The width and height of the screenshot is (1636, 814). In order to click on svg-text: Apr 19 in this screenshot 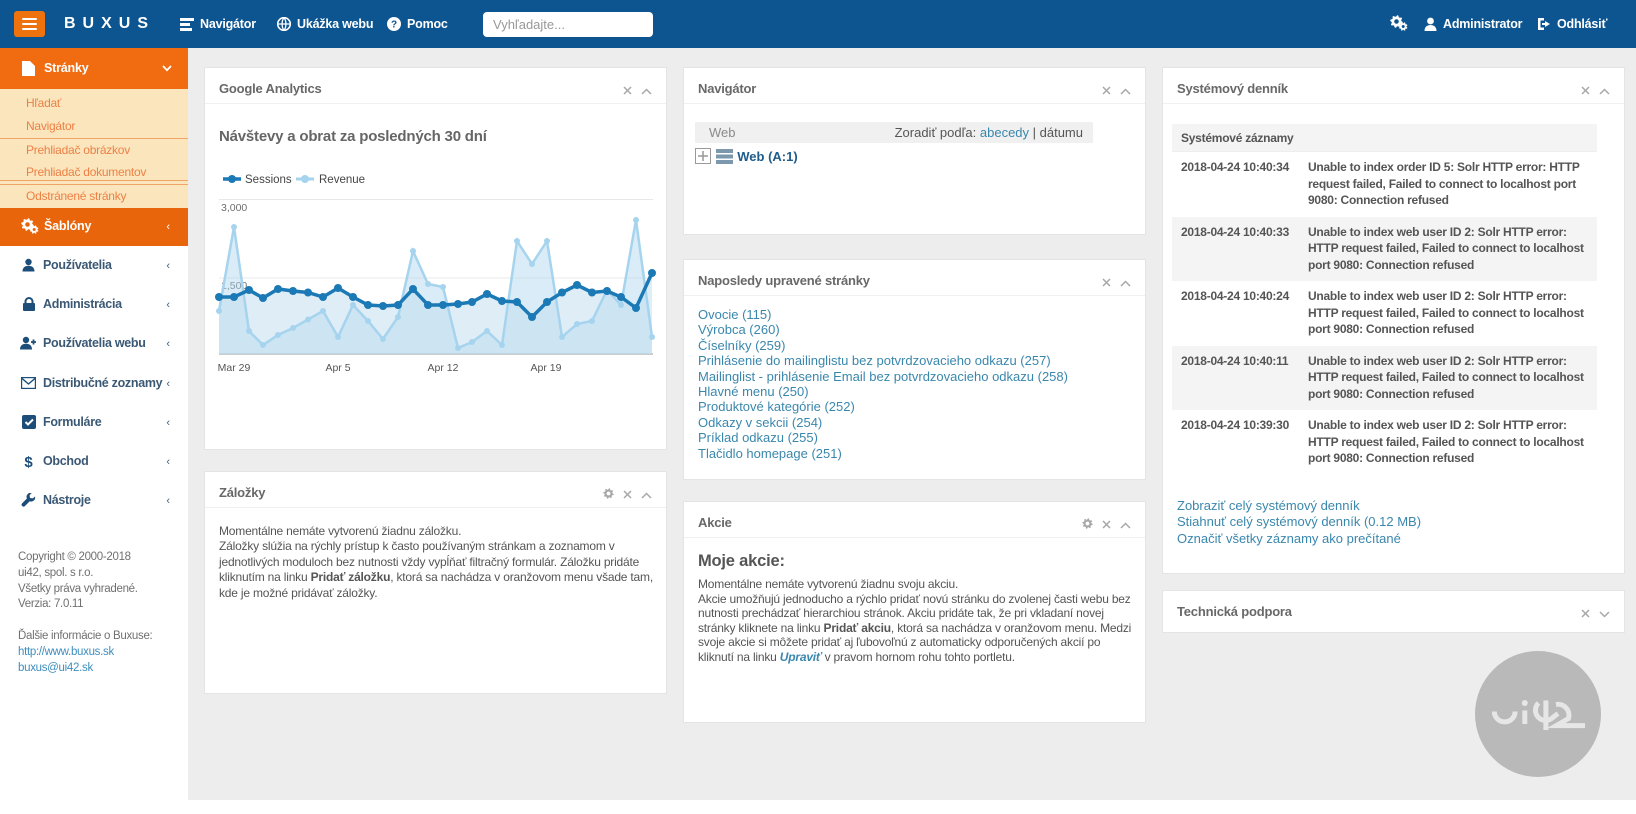, I will do `click(546, 368)`.